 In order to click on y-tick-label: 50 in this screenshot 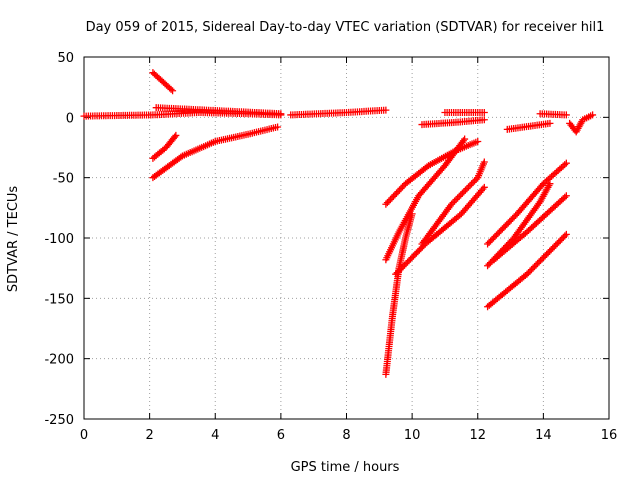, I will do `click(65, 58)`.